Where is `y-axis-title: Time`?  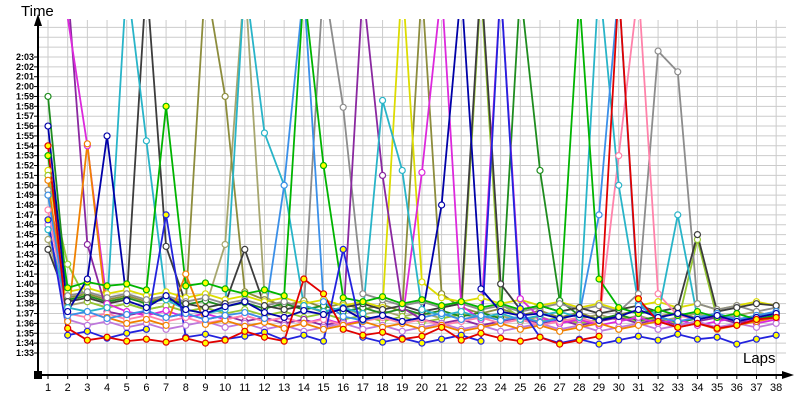
y-axis-title: Time is located at coordinates (37, 11).